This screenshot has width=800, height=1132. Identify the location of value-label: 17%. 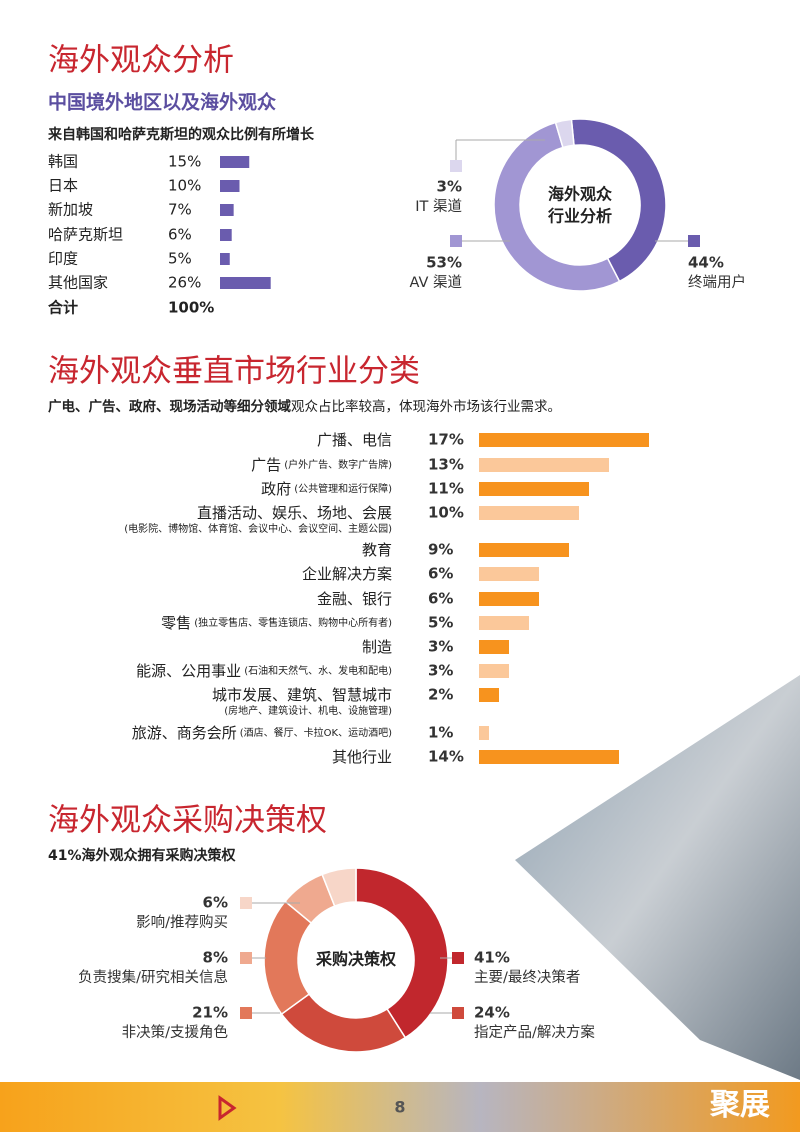
(446, 440).